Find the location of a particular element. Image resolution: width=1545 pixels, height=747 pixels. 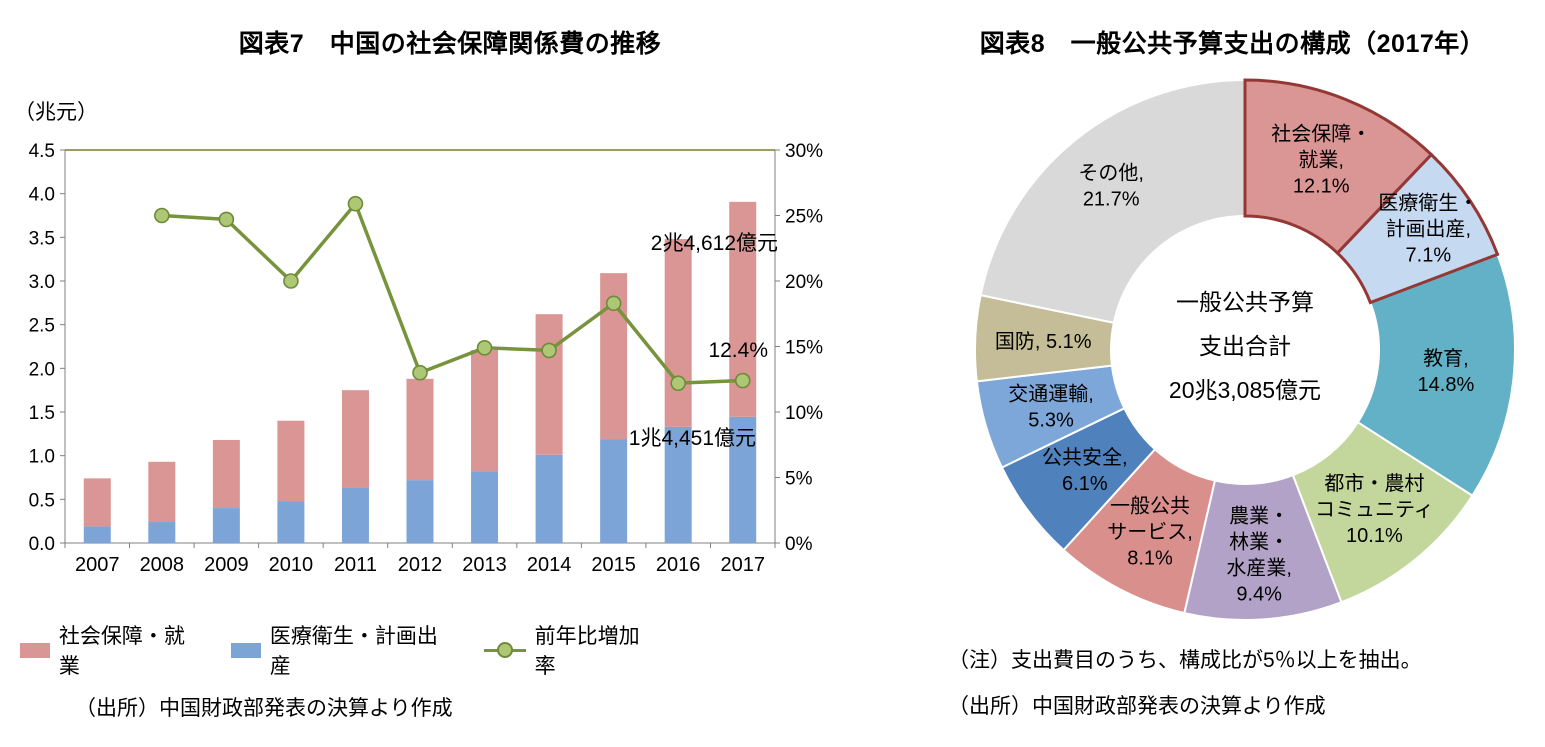

right-axis-tick-label: 20% is located at coordinates (804, 282).